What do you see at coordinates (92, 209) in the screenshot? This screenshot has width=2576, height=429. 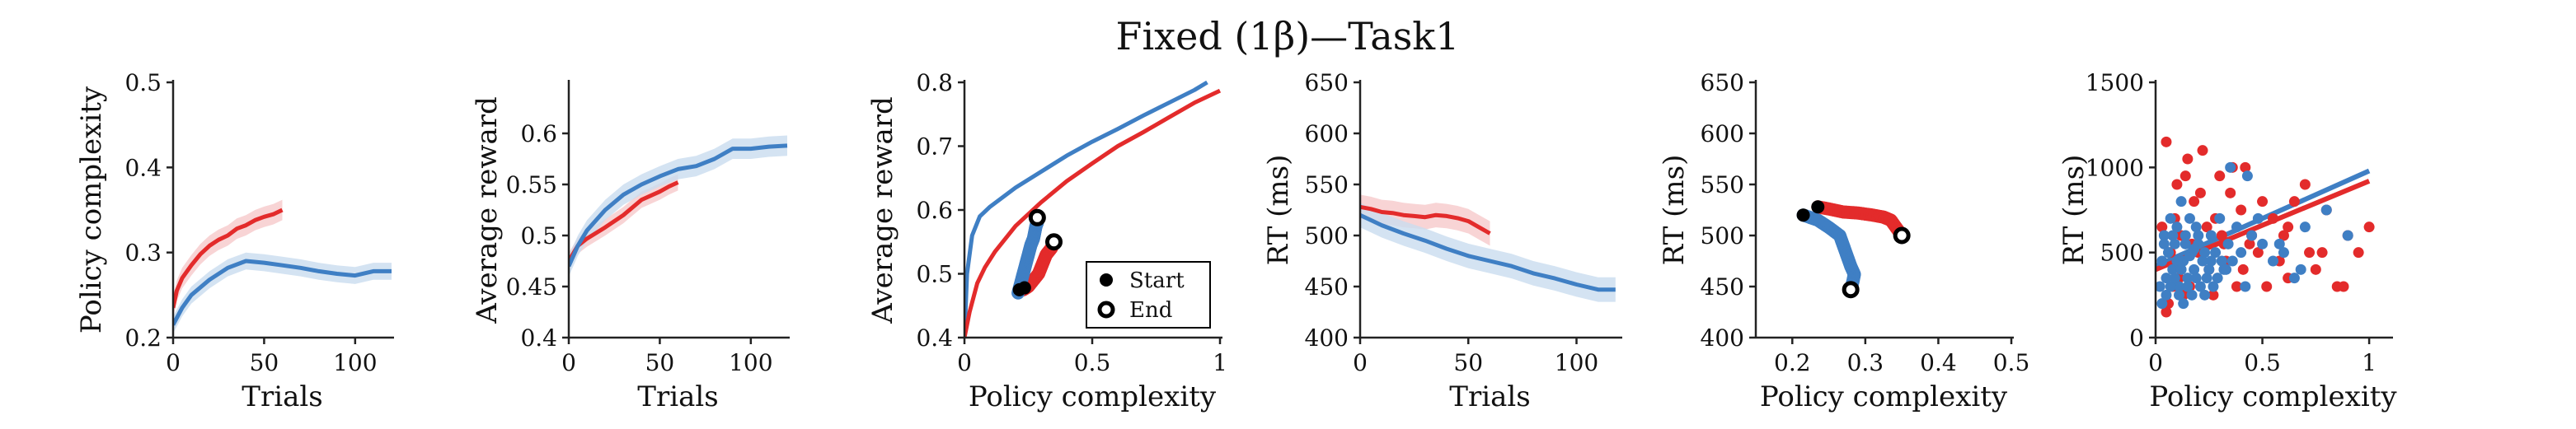 I see `y-axis-label: Policy complexity` at bounding box center [92, 209].